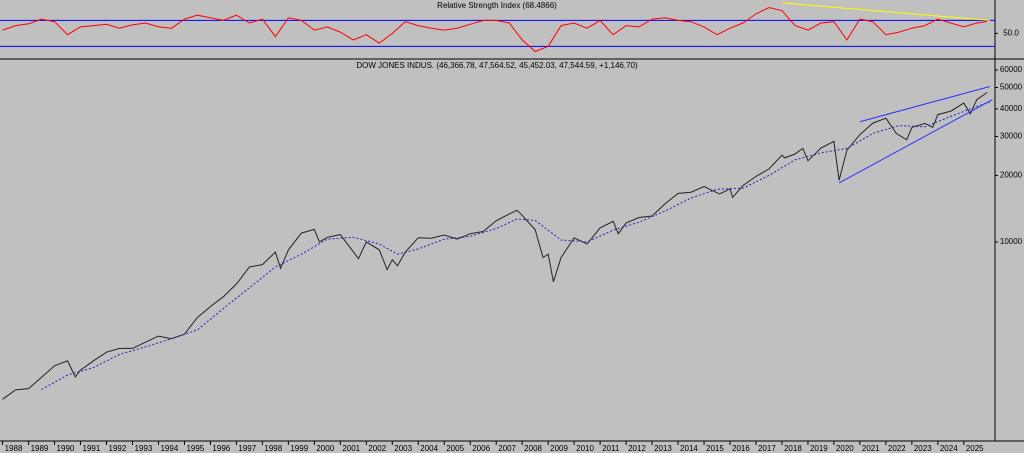 The image size is (1024, 453). What do you see at coordinates (871, 448) in the screenshot?
I see `x-tick-label: 2021` at bounding box center [871, 448].